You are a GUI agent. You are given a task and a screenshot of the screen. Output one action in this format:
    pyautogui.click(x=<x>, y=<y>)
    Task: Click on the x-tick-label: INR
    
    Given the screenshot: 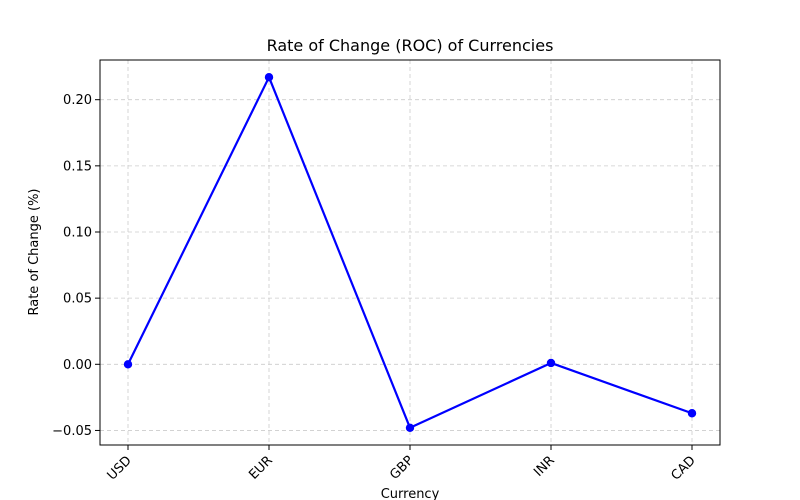 What is the action you would take?
    pyautogui.click(x=544, y=466)
    